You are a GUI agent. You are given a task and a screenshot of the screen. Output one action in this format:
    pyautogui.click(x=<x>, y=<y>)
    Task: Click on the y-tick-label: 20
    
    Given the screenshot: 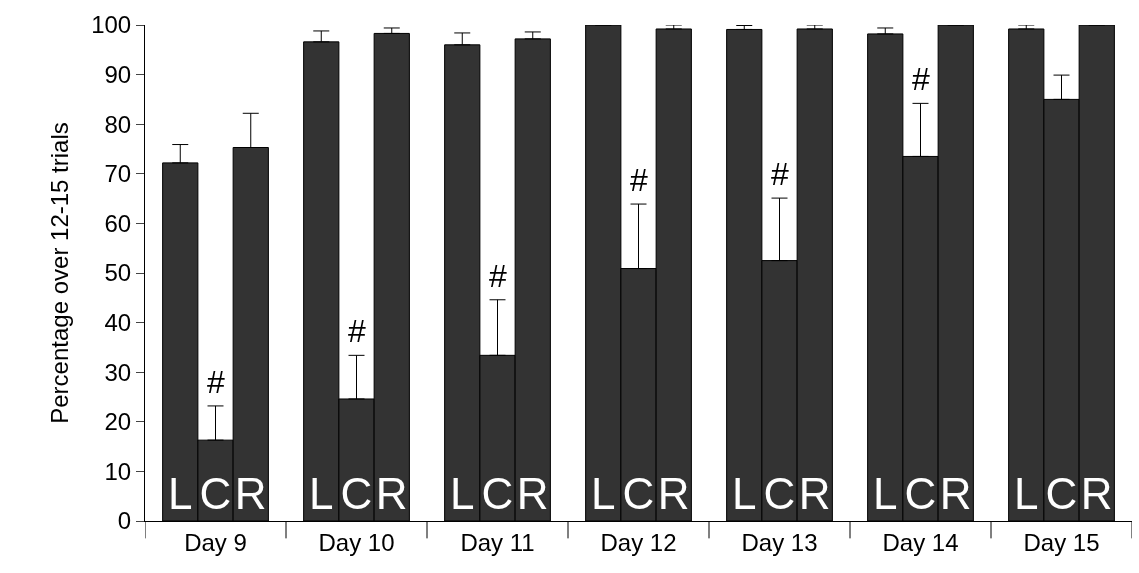 What is the action you would take?
    pyautogui.click(x=118, y=422)
    